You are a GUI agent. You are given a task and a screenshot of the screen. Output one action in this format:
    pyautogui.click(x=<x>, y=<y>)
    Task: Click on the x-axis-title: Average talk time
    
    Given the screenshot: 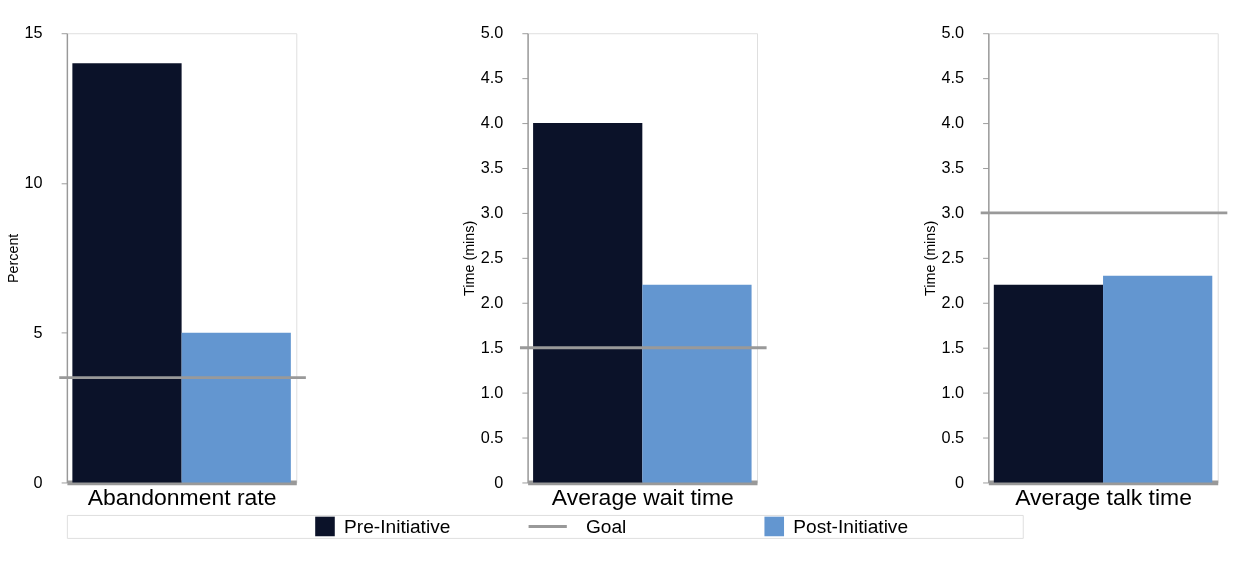 What is the action you would take?
    pyautogui.click(x=1103, y=496)
    